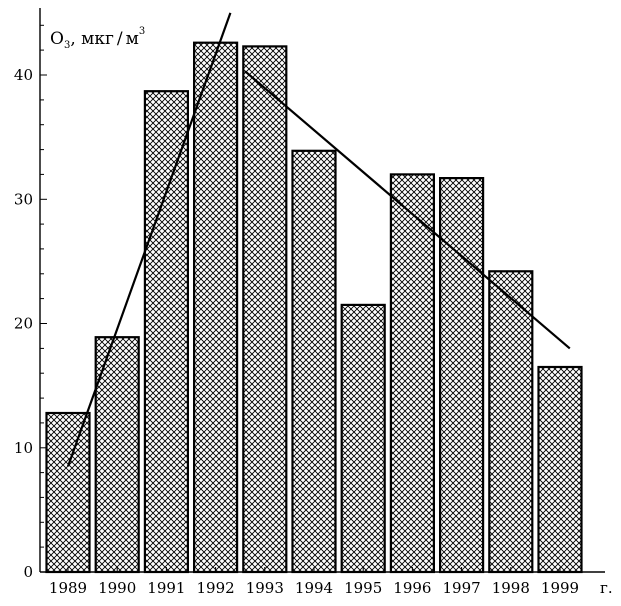  Describe the element at coordinates (166, 332) in the screenshot. I see `bar-1991` at that location.